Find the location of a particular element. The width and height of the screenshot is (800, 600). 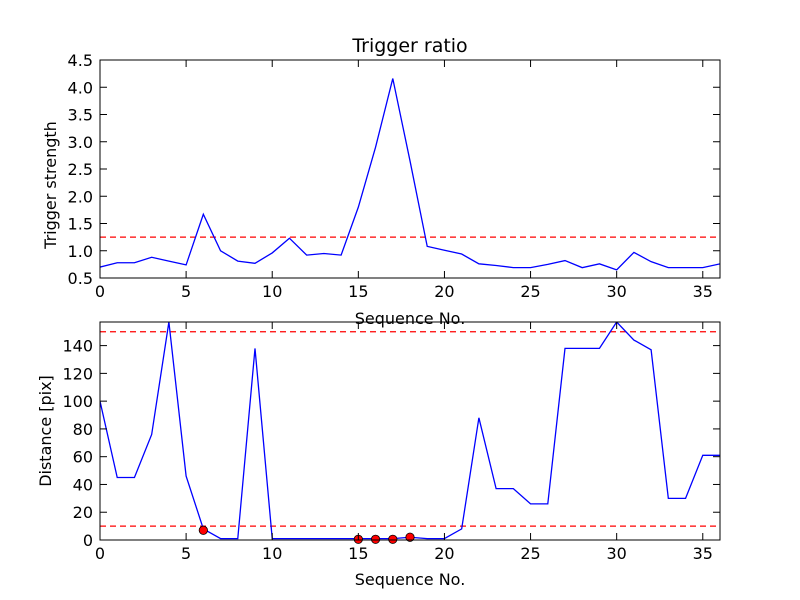

y-tick-label: 100 is located at coordinates (77, 401).